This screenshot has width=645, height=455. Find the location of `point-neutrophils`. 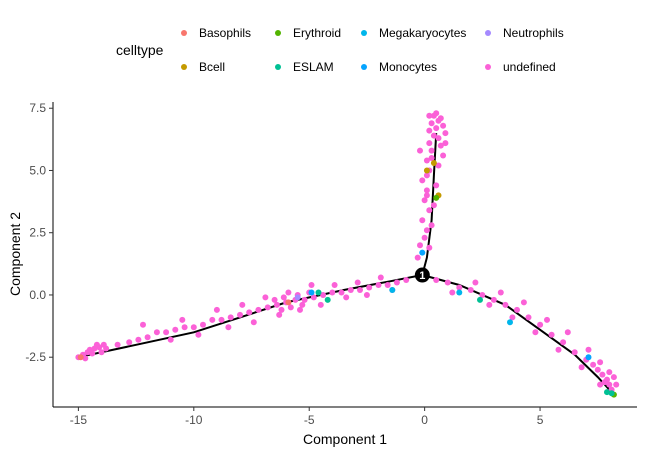

point-neutrophils is located at coordinates (297, 297).